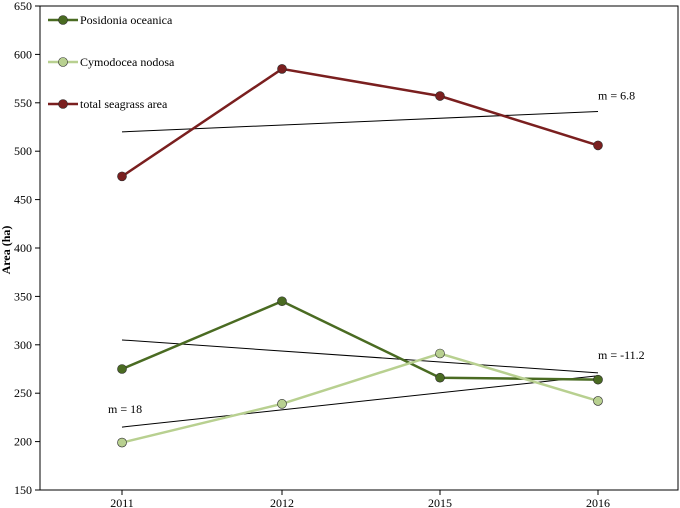 This screenshot has width=680, height=508. Describe the element at coordinates (127, 62) in the screenshot. I see `legend-label: Cymodocea nodosa` at that location.